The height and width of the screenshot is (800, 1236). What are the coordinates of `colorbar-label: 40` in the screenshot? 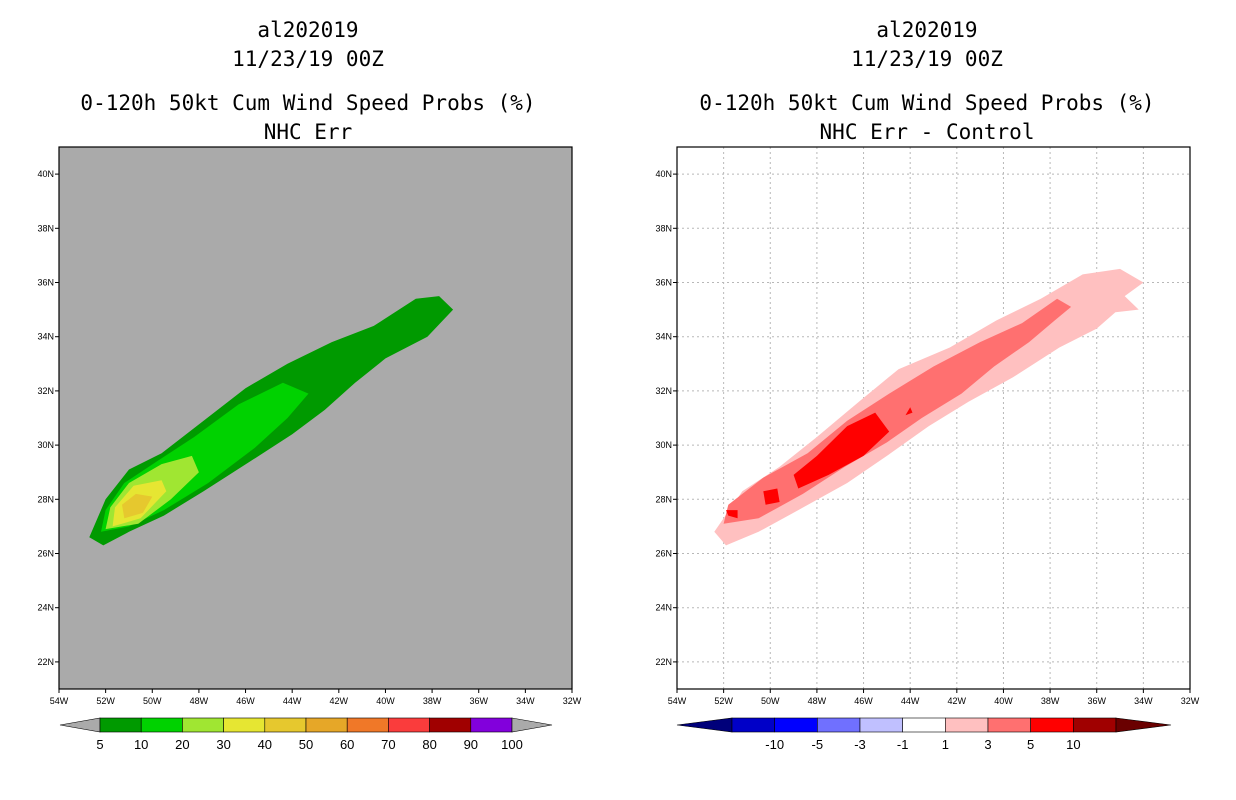 It's located at (265, 744).